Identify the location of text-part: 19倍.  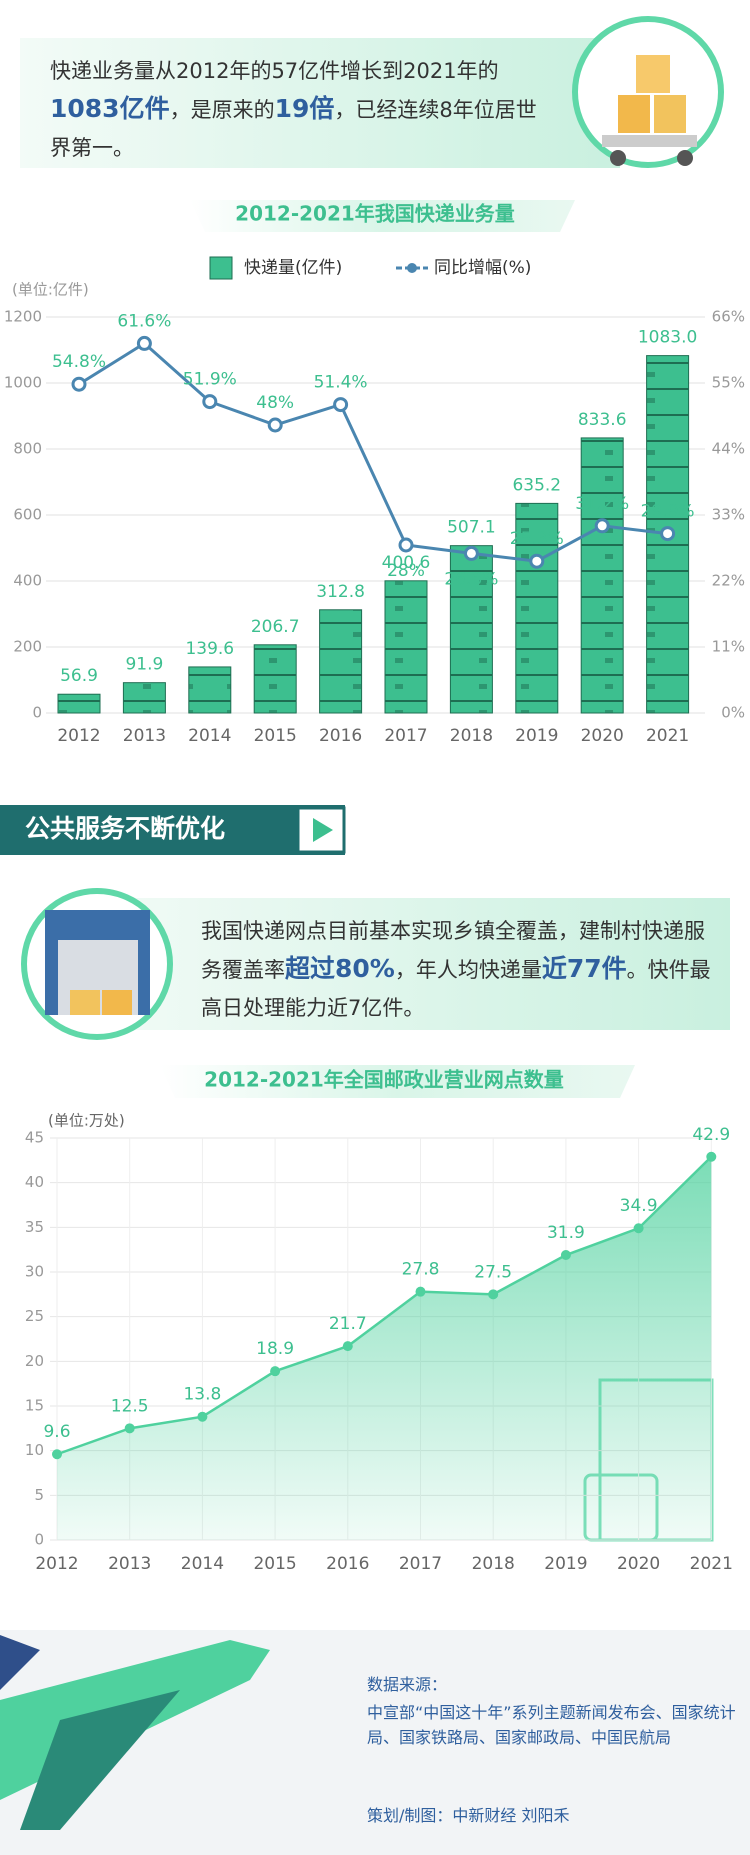
(304, 108).